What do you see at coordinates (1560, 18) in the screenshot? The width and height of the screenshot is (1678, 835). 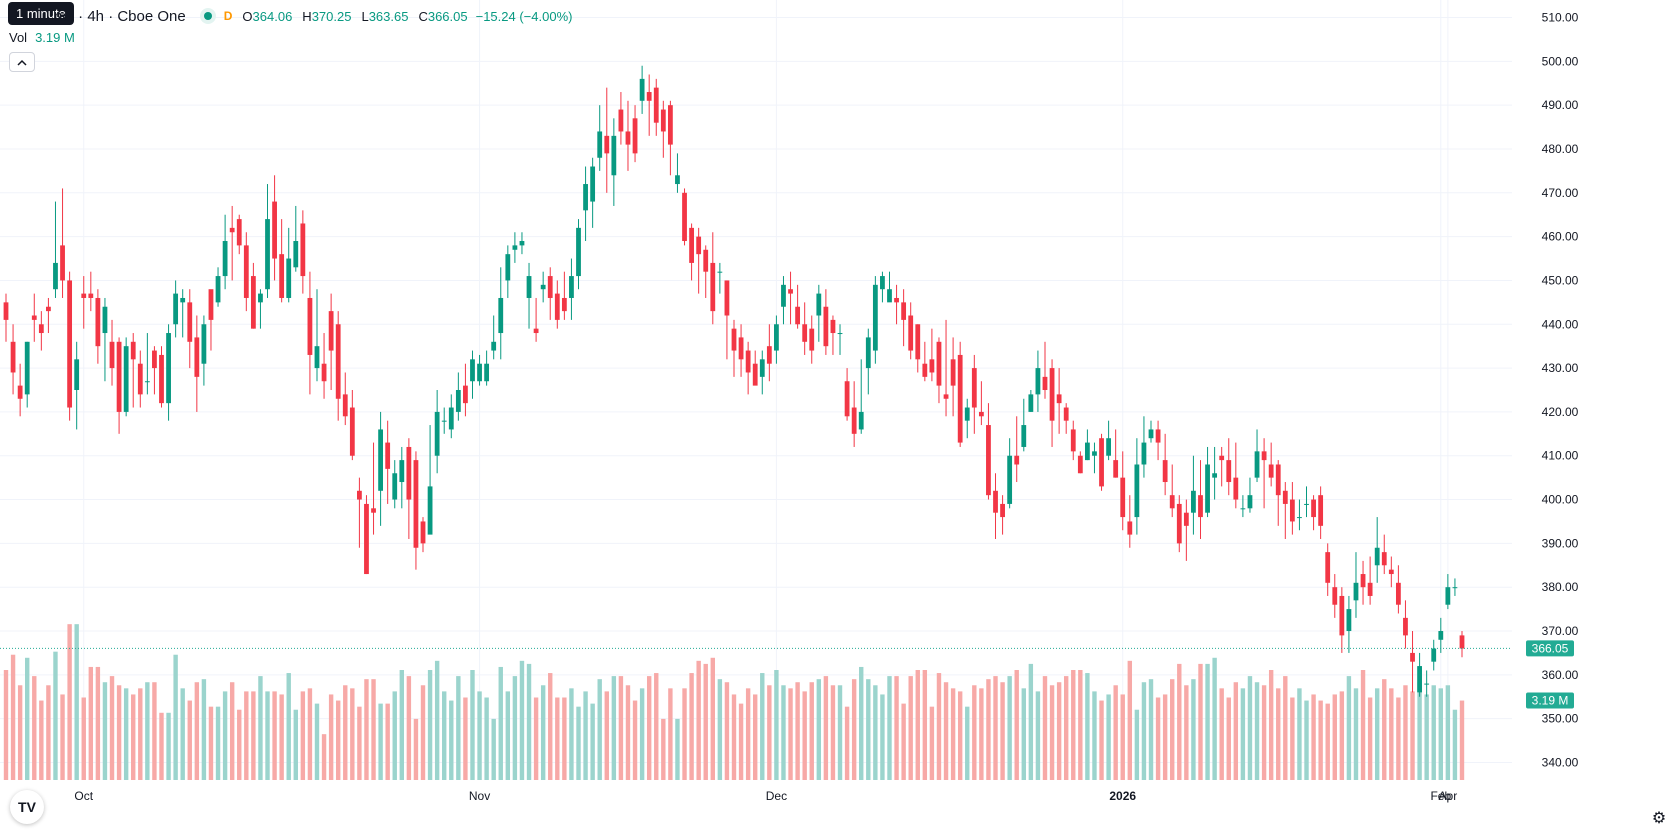 I see `y-tick-label: 510.00` at bounding box center [1560, 18].